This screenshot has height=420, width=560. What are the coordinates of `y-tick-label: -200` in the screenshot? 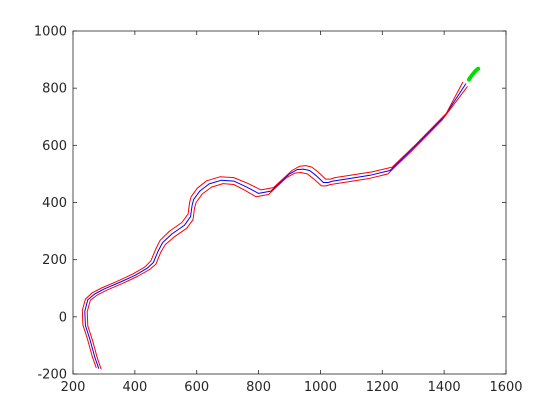 It's located at (52, 375).